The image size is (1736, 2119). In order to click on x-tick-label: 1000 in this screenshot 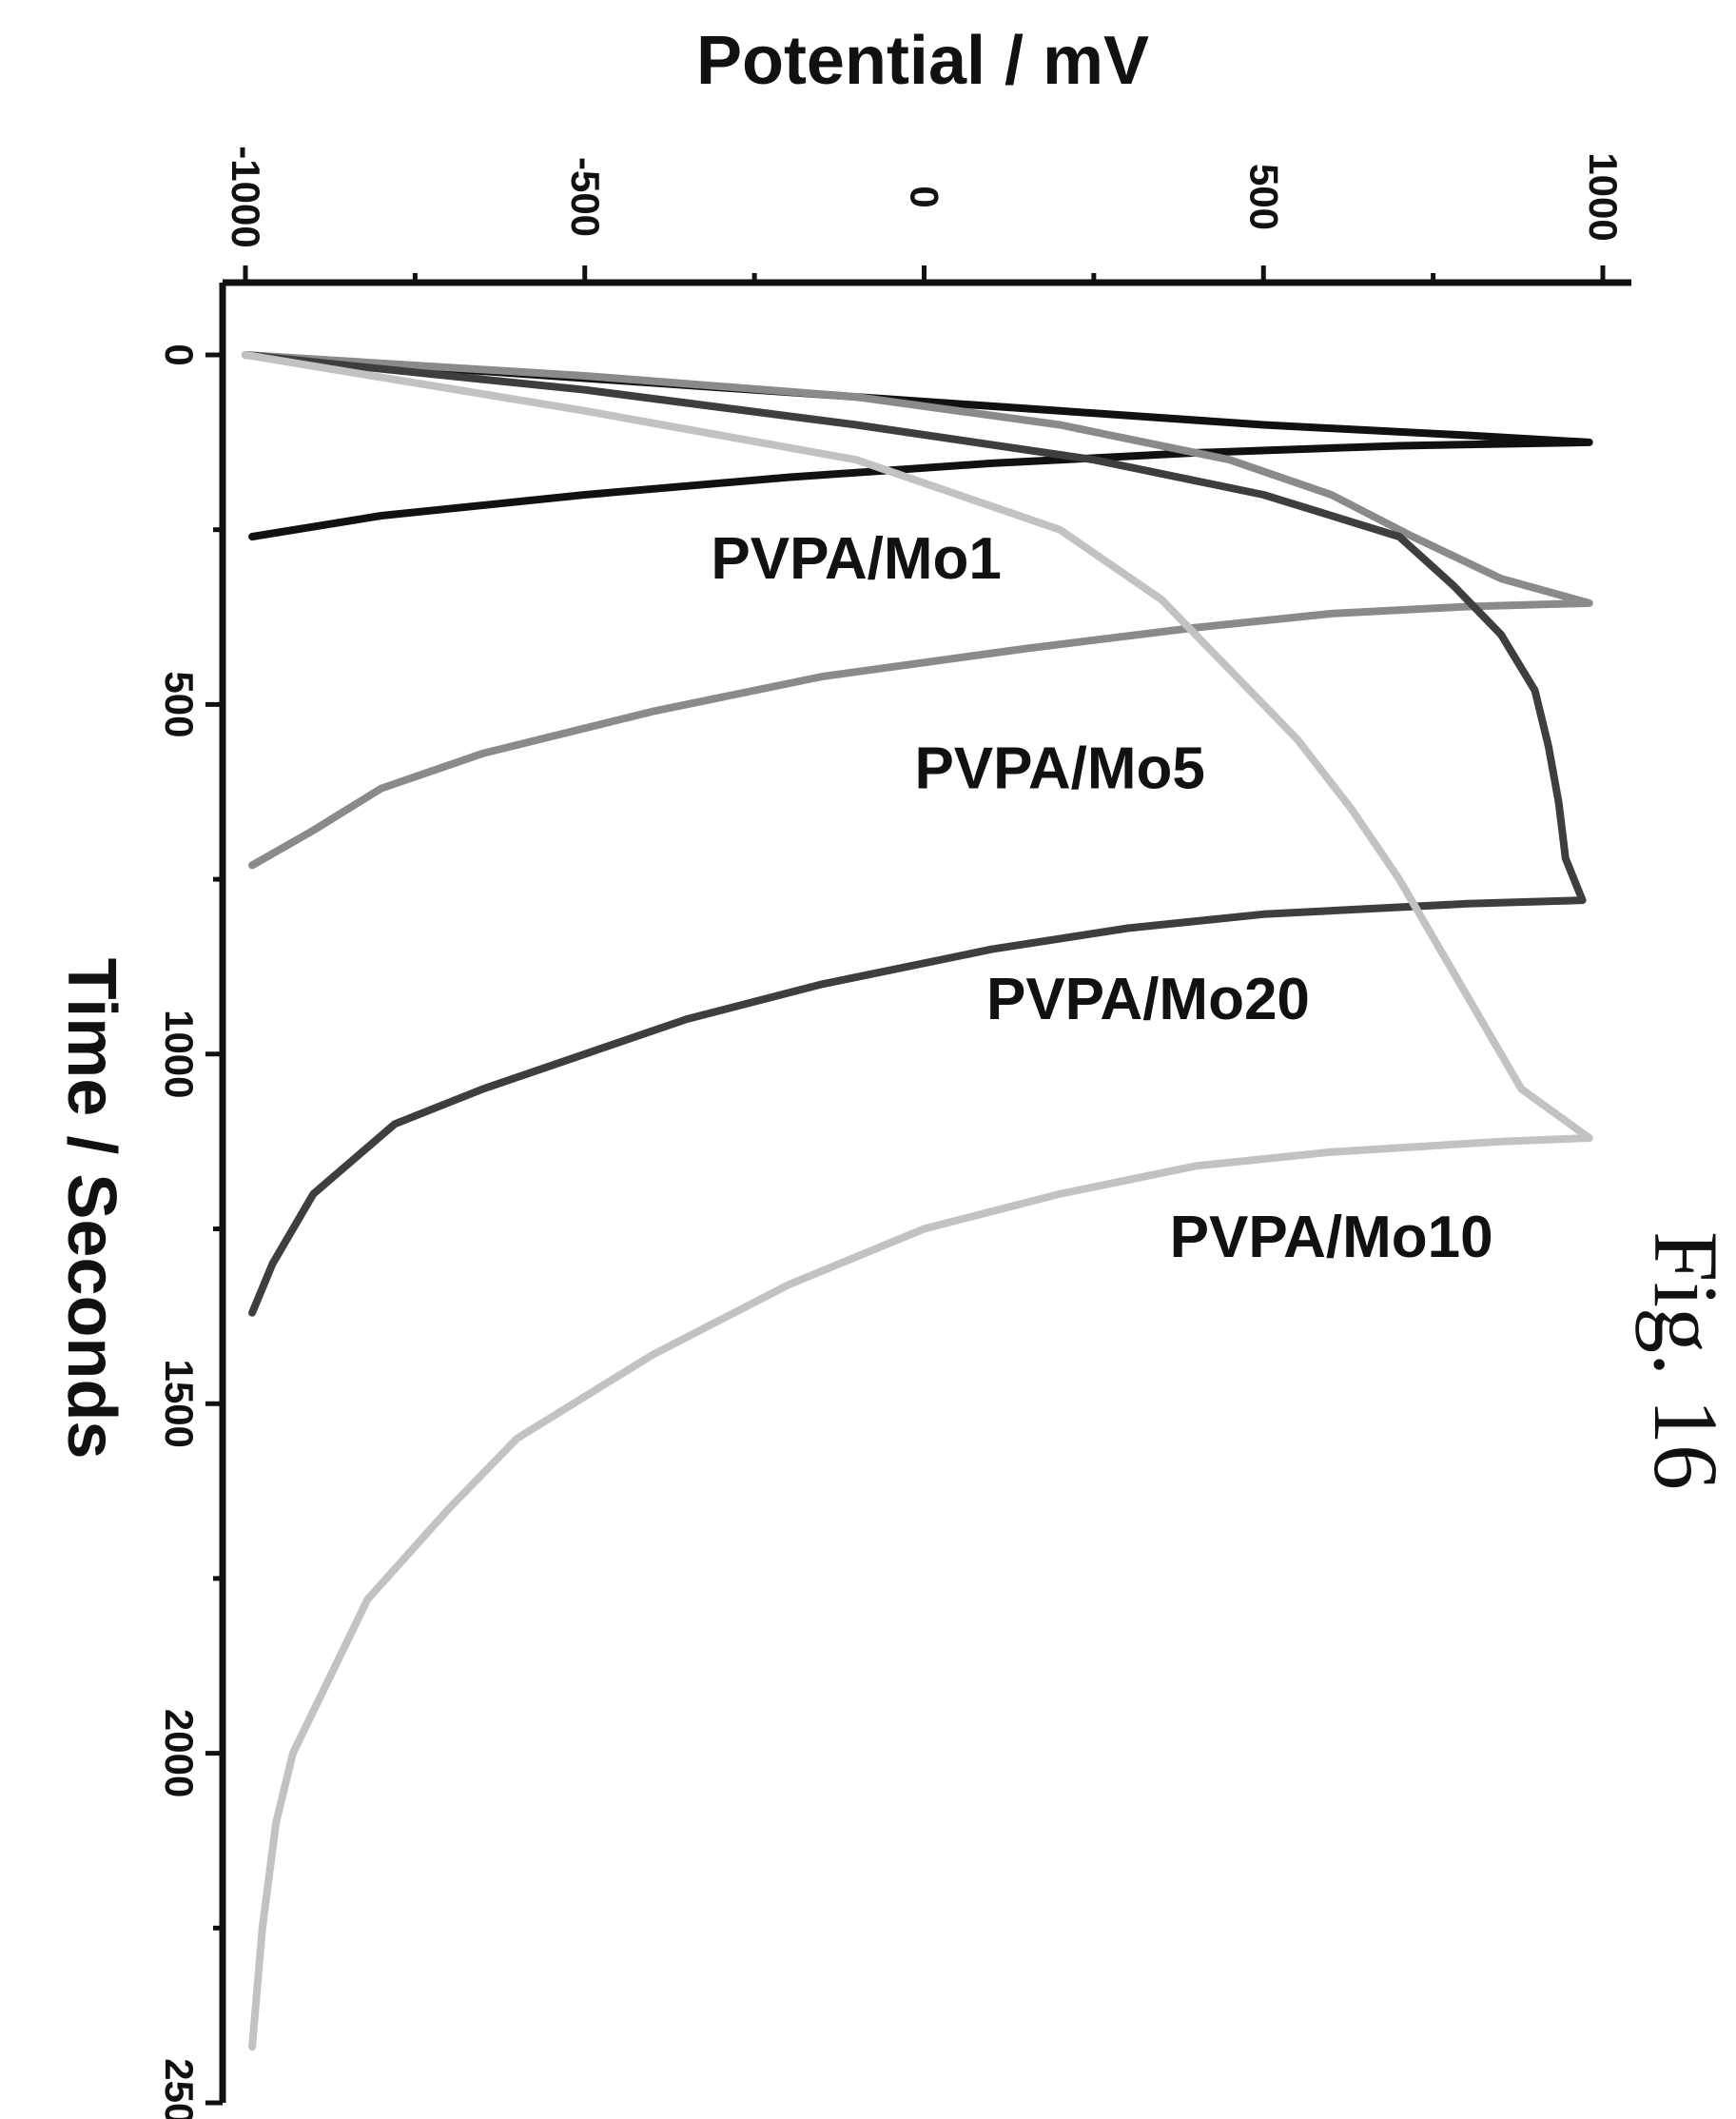, I will do `click(180, 1054)`.